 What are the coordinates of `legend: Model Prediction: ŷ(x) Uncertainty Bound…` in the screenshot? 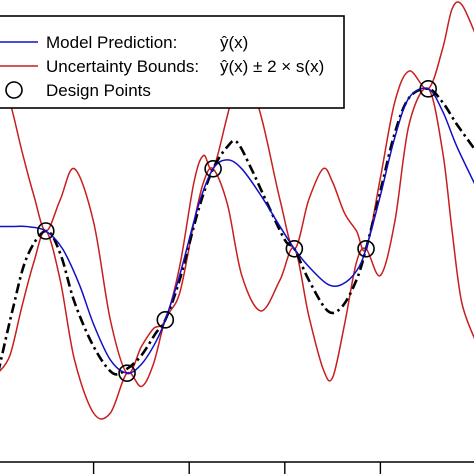 It's located at (172, 62).